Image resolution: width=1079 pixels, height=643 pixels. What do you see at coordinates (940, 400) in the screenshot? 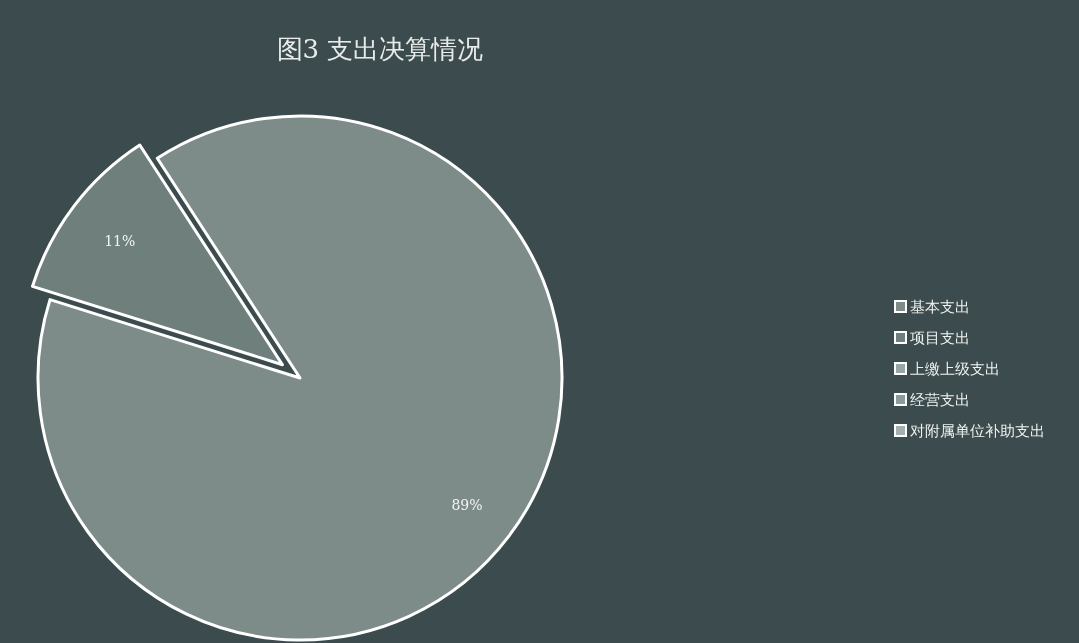
I see `legend-label: 经营支出` at bounding box center [940, 400].